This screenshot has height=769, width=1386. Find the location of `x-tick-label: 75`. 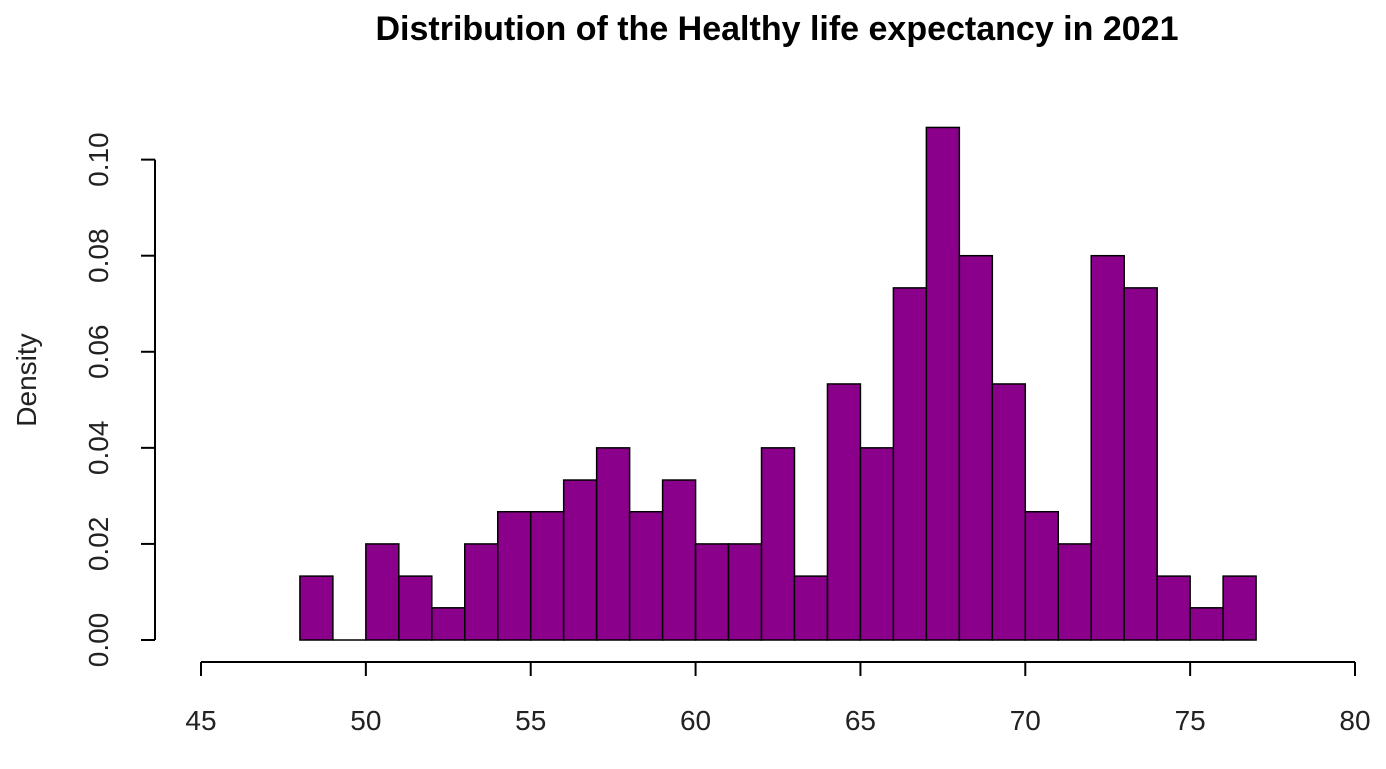

x-tick-label: 75 is located at coordinates (1190, 720).